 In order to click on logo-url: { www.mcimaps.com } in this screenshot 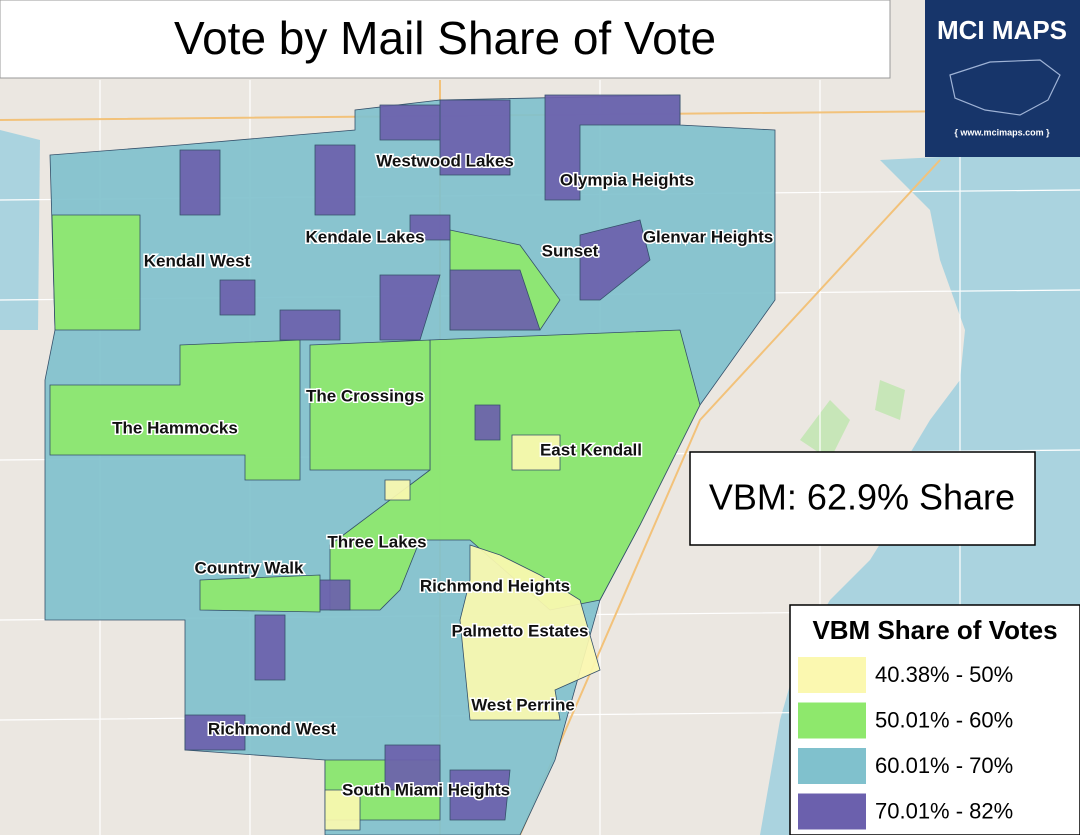, I will do `click(1002, 132)`.